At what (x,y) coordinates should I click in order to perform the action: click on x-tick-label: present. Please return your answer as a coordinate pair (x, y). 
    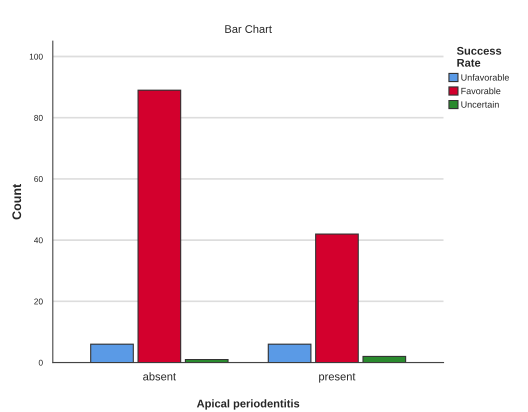
    Looking at the image, I should click on (337, 378).